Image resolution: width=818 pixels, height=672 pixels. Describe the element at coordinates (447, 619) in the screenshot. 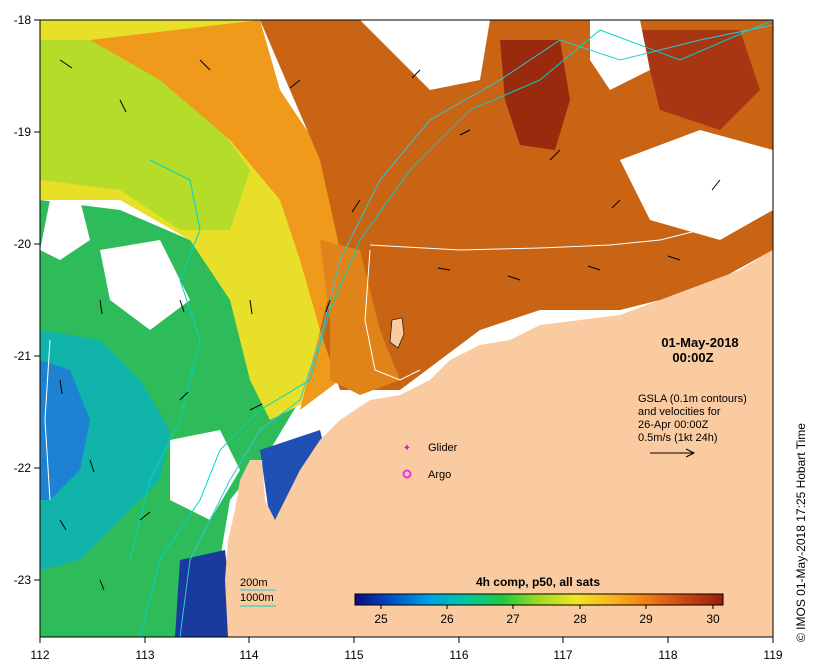

I see `colorbar-tick-label: 26` at that location.